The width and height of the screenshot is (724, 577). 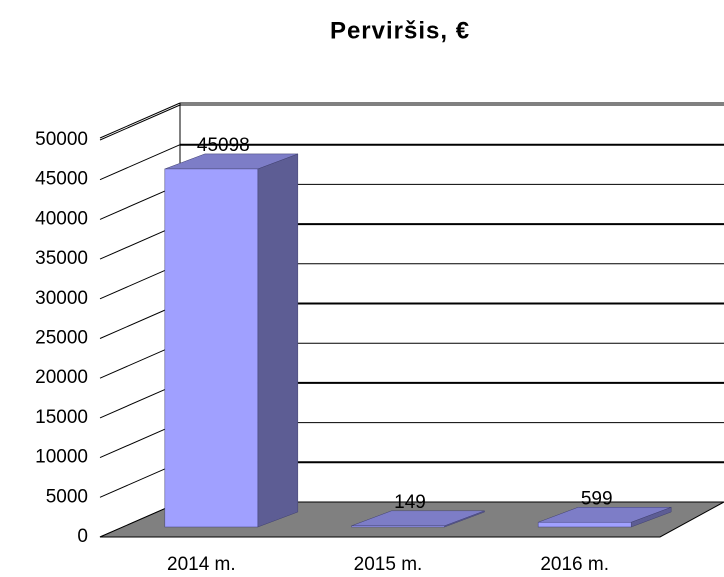 I want to click on y-tick-label: 20000, so click(x=61, y=377).